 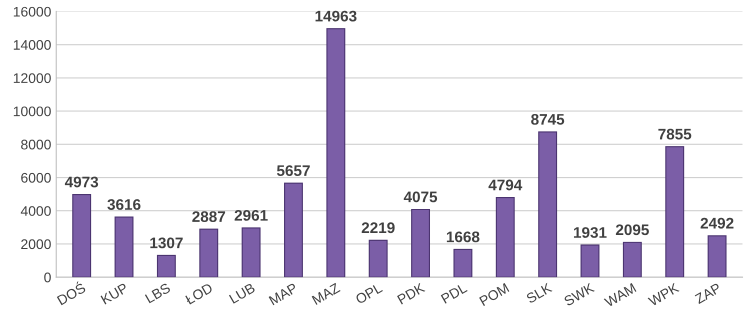 I want to click on y-tick-label: 14000, so click(x=32, y=45).